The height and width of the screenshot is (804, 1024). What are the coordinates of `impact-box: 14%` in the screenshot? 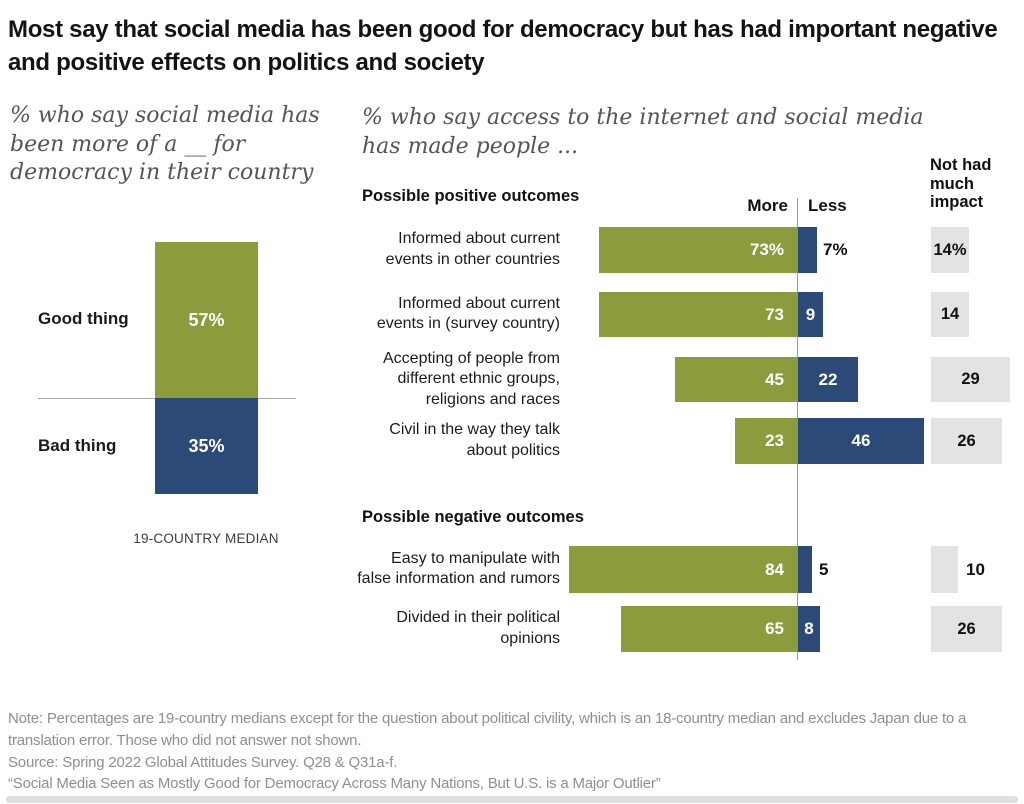 It's located at (950, 250).